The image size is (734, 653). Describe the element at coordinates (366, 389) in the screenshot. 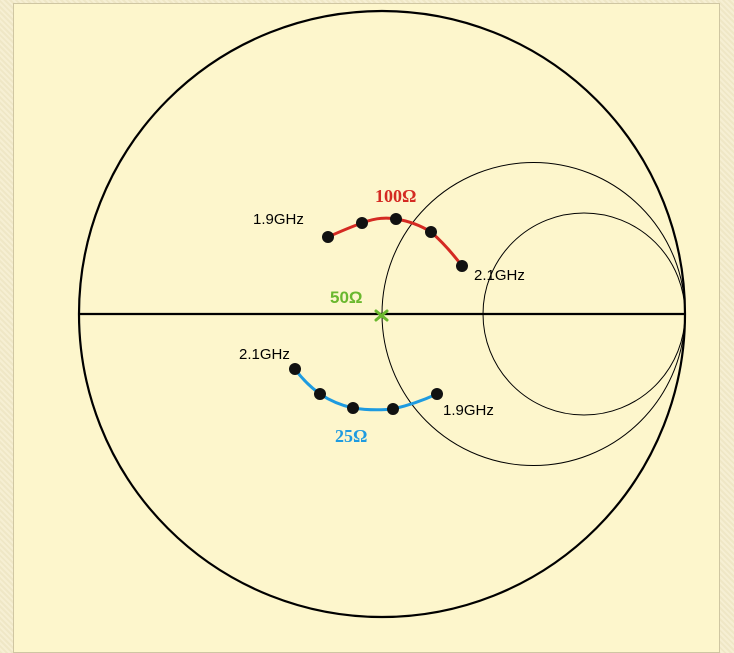

I see `trace-25-points` at that location.